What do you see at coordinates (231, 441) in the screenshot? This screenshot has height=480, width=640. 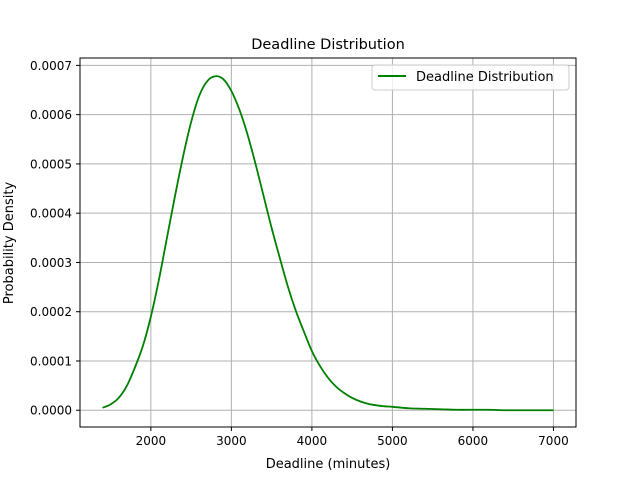 I see `x-tick-label: 3000` at bounding box center [231, 441].